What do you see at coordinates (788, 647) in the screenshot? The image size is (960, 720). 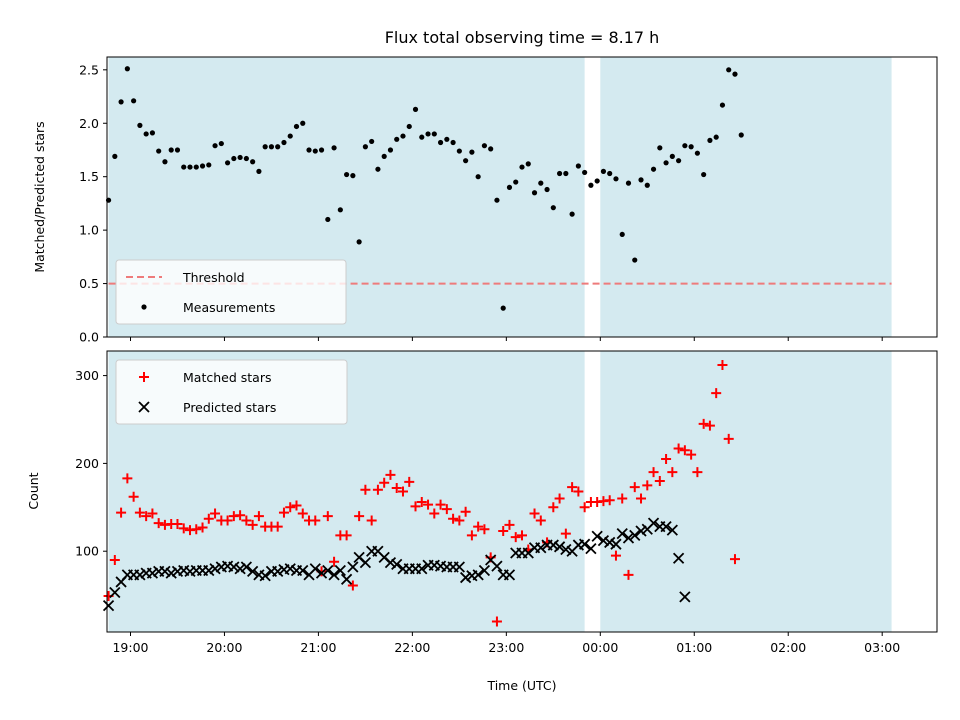 I see `x-tick-label: 02:00` at bounding box center [788, 647].